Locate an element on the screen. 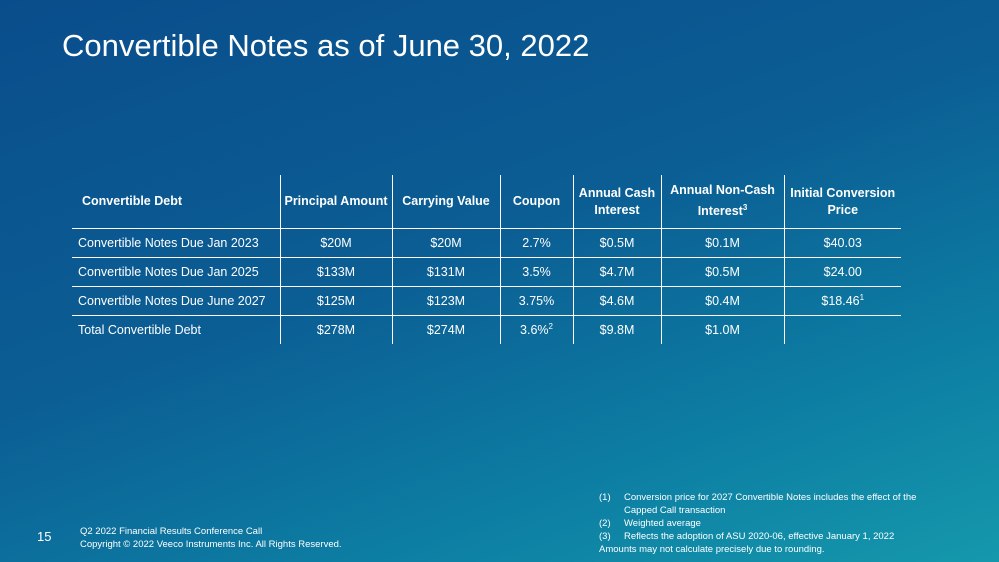 The image size is (999, 562). cell-text: $9.8M is located at coordinates (617, 330).